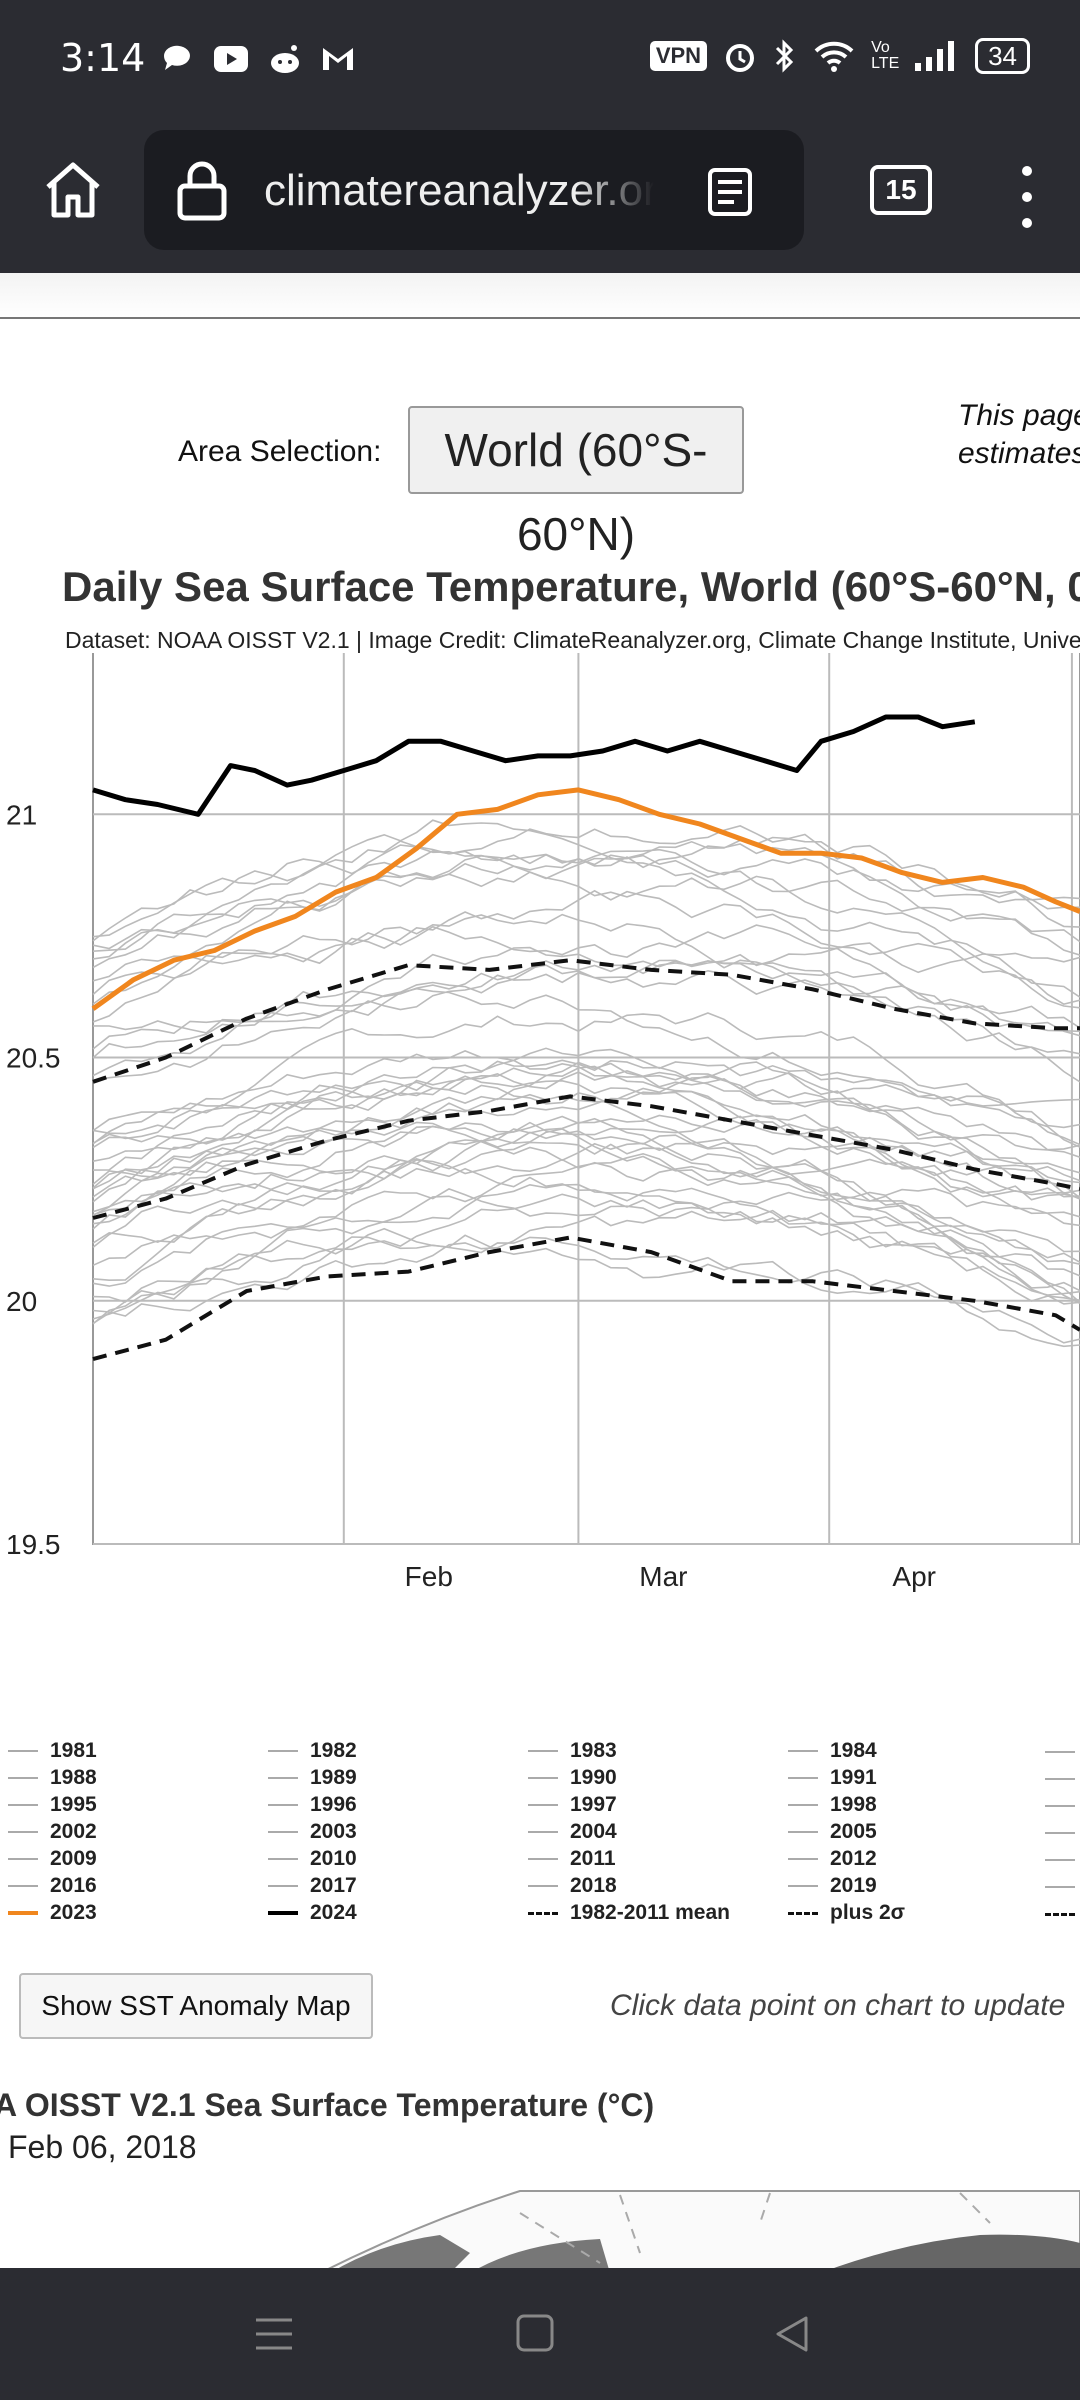  What do you see at coordinates (901, 190) in the screenshot?
I see `tab-switcher-button: 15` at bounding box center [901, 190].